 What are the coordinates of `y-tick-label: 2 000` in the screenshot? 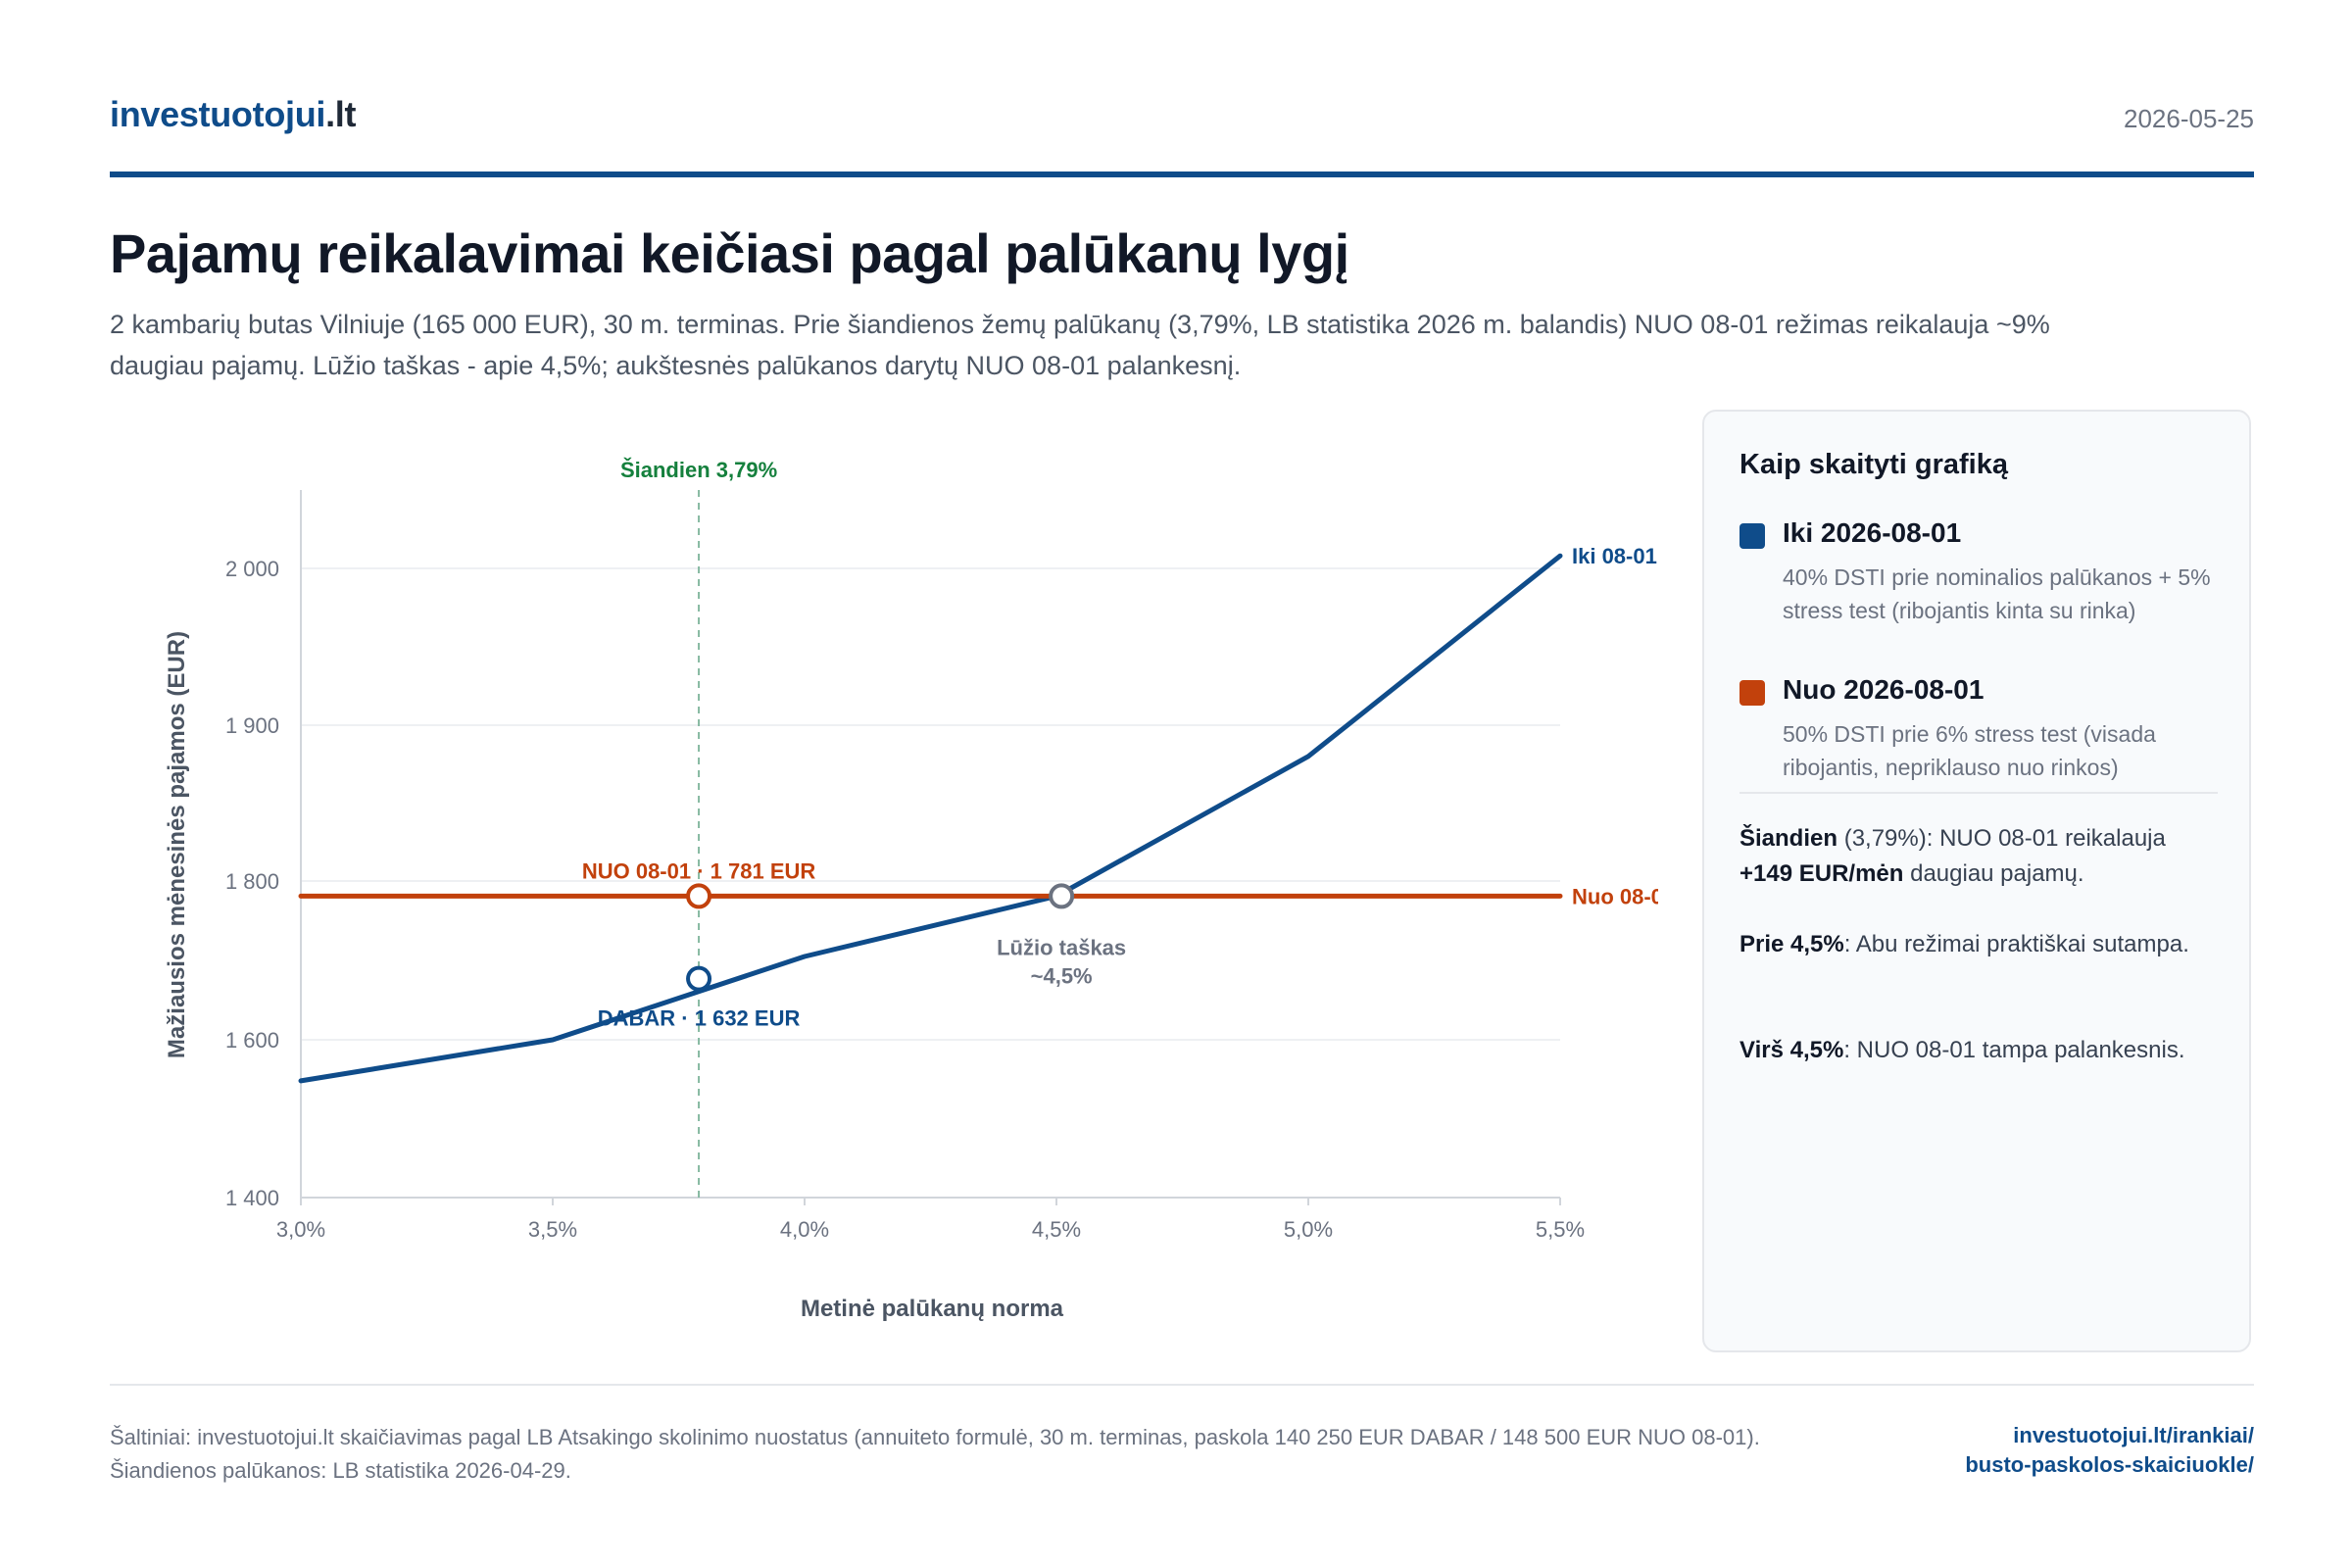 It's located at (252, 569).